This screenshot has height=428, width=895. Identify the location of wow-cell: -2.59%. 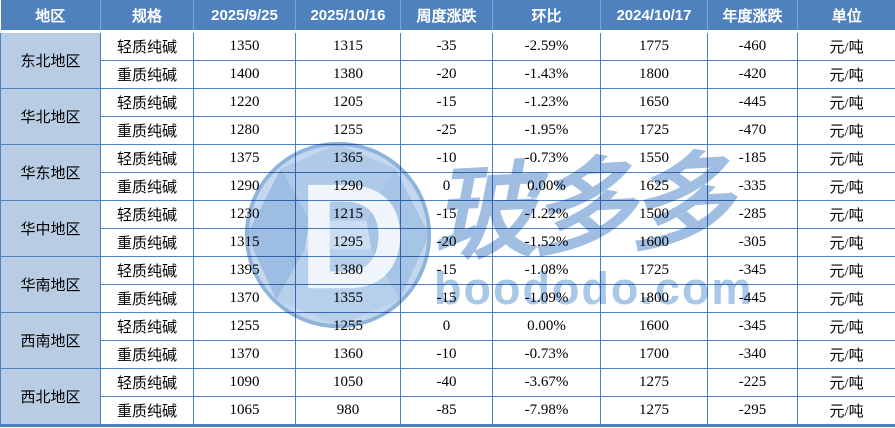
(546, 46).